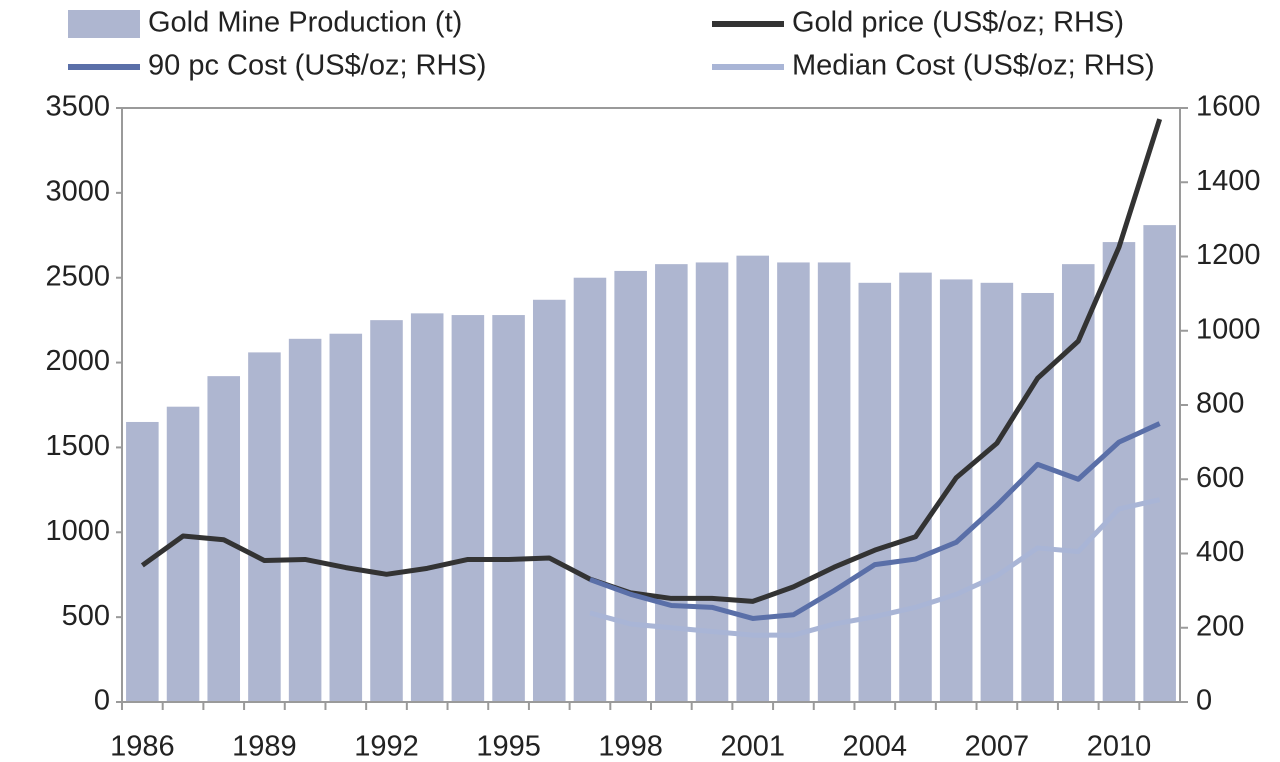 This screenshot has width=1280, height=762. What do you see at coordinates (1220, 626) in the screenshot?
I see `y2-tick-label: 200` at bounding box center [1220, 626].